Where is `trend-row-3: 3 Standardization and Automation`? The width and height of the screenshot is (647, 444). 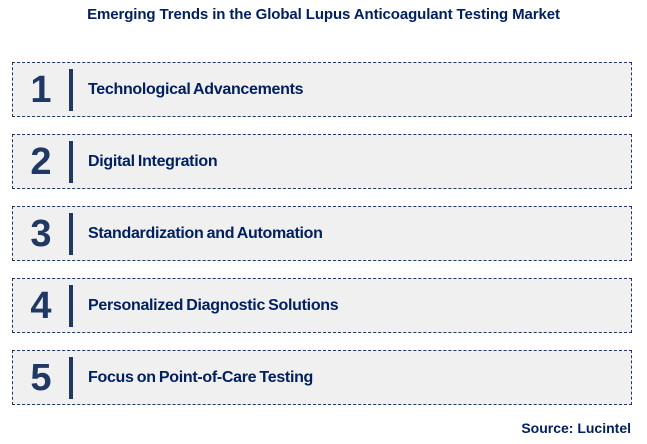
trend-row-3: 3 Standardization and Automation is located at coordinates (322, 233).